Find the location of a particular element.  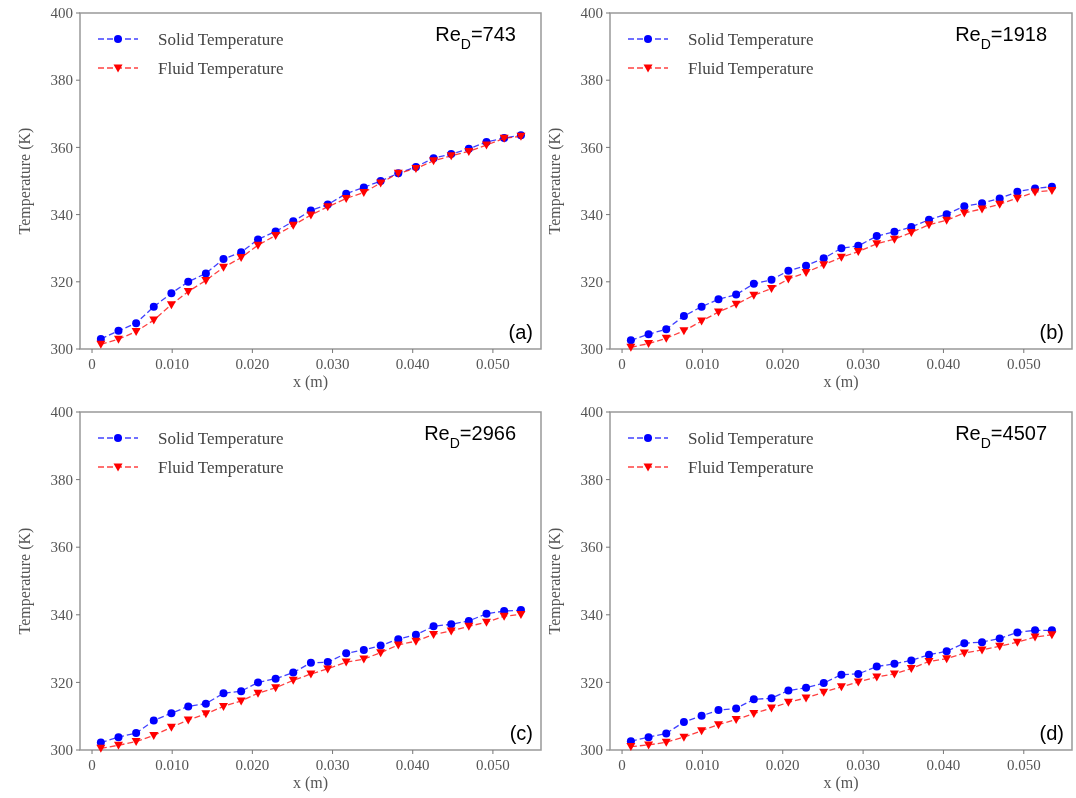

annotation: Re$_{D}$=2966 is located at coordinates (470, 436).